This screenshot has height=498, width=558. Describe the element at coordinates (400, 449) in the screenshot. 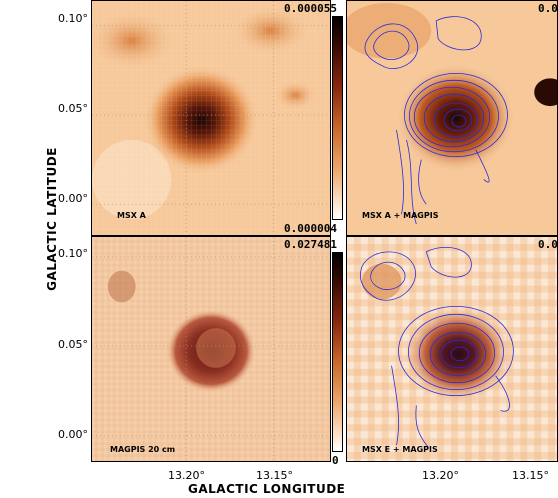

I see `panel-label: MSX E + MAGPIS` at that location.